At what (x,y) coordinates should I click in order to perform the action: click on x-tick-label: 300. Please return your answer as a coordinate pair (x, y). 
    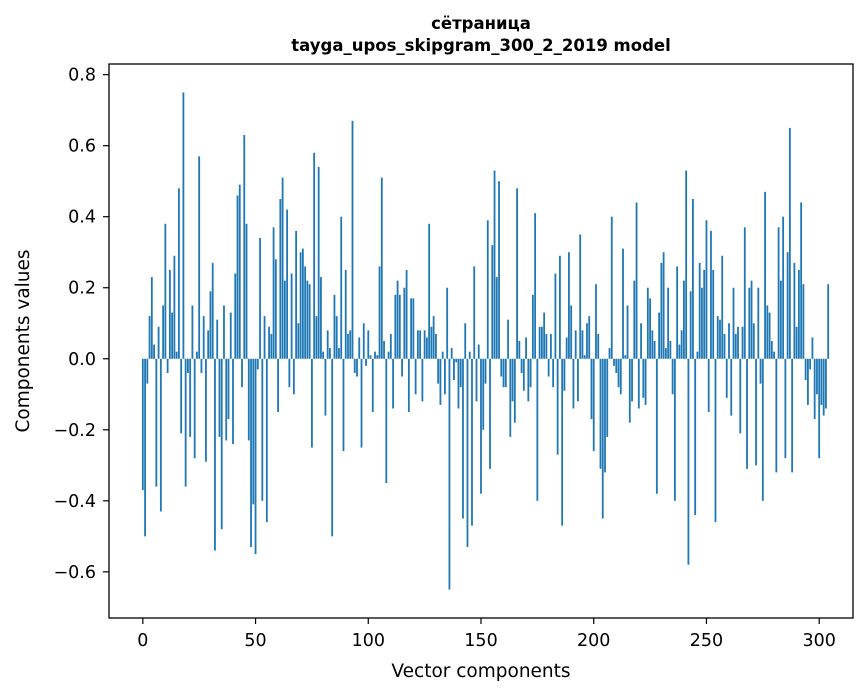
    Looking at the image, I should click on (818, 641).